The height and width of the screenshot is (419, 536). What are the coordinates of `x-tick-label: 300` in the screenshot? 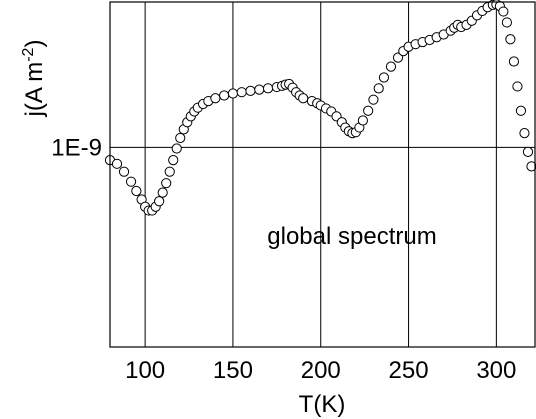 It's located at (496, 370).